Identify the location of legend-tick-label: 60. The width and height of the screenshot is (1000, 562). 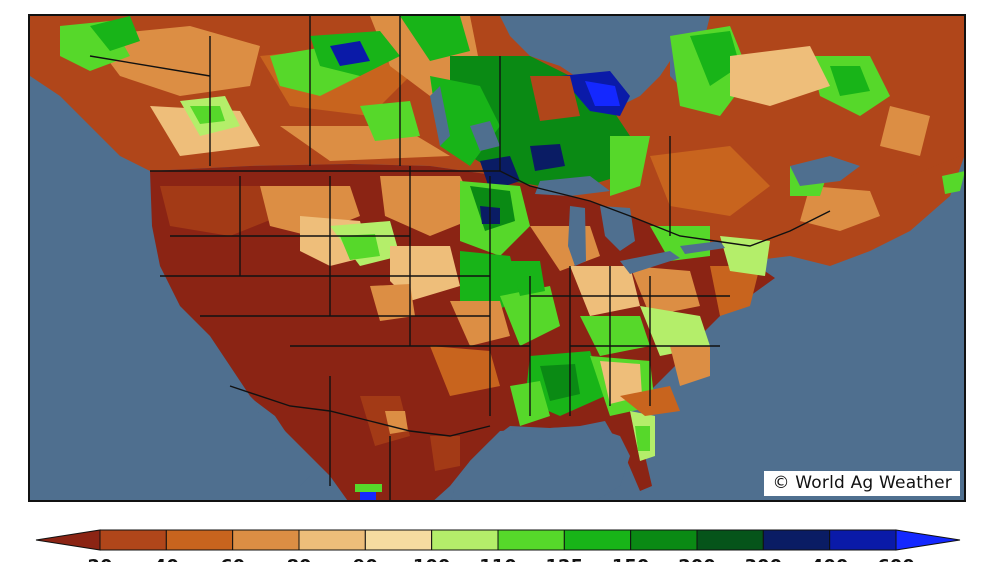
(232, 559).